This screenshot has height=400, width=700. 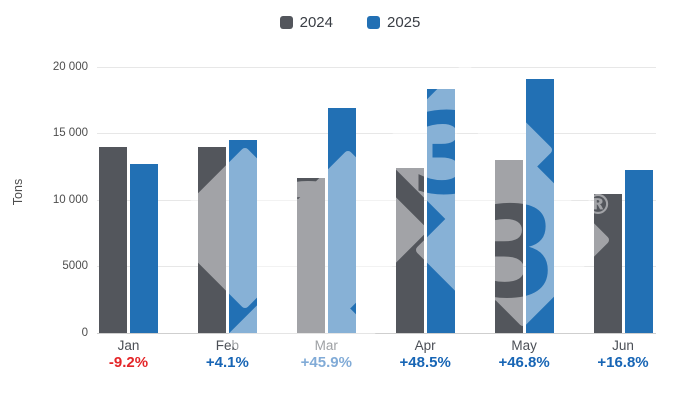 I want to click on legend-item-2024: 2024, so click(x=306, y=22).